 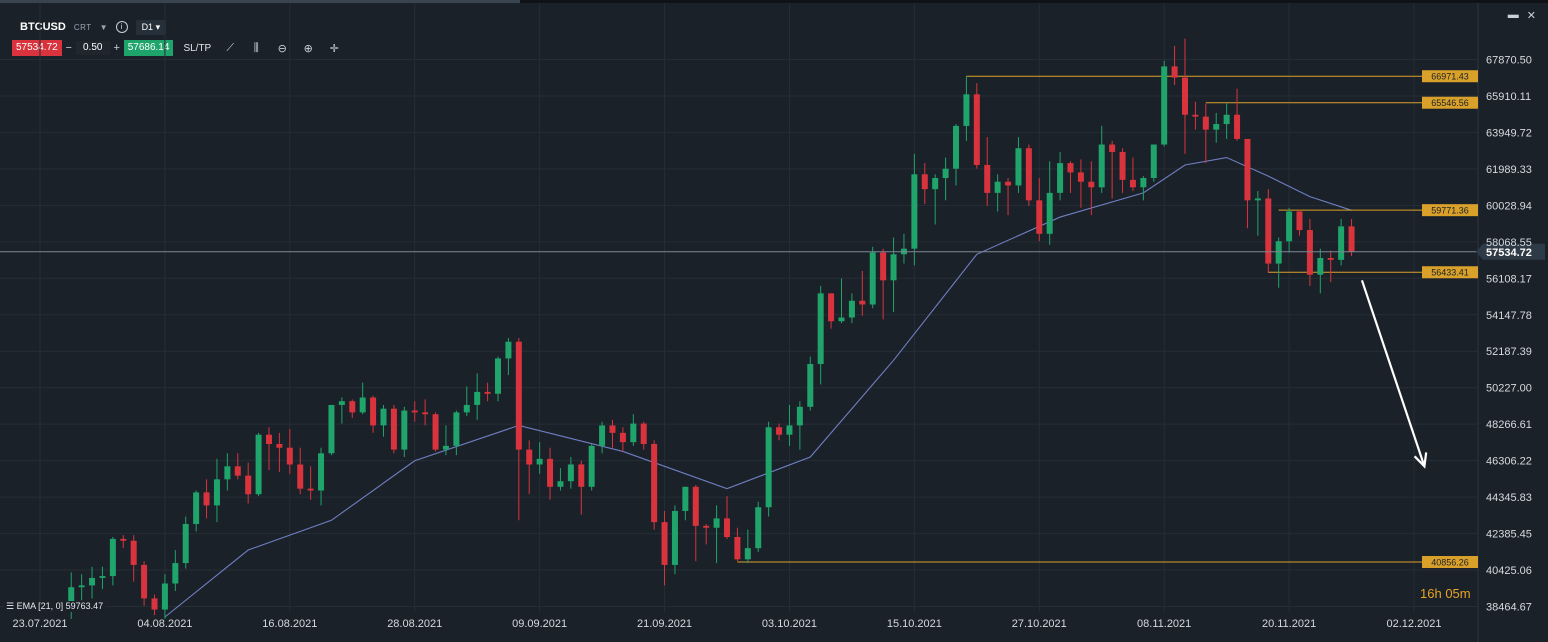 I want to click on y-tick-label: 46306.22, so click(x=1509, y=462).